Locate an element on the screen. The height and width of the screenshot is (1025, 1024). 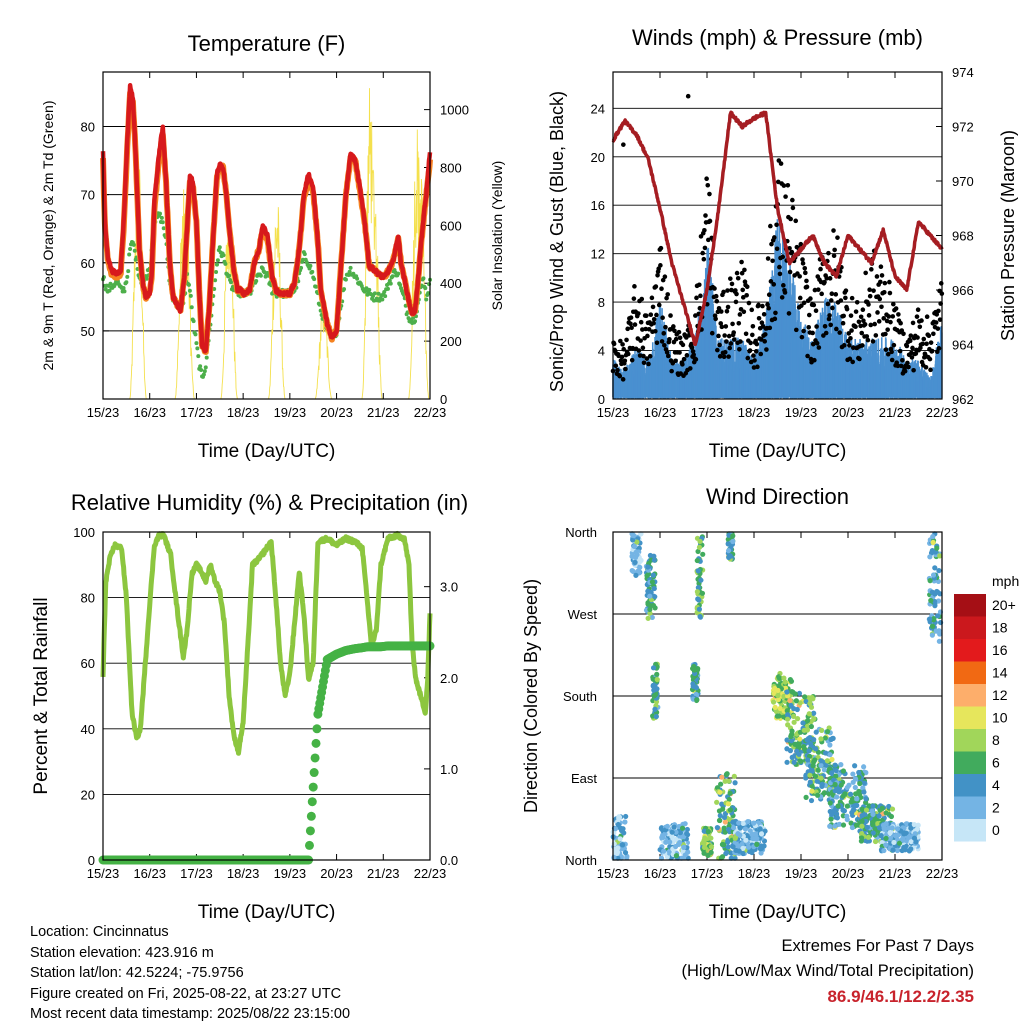
plot-frame is located at coordinates (266, 696).